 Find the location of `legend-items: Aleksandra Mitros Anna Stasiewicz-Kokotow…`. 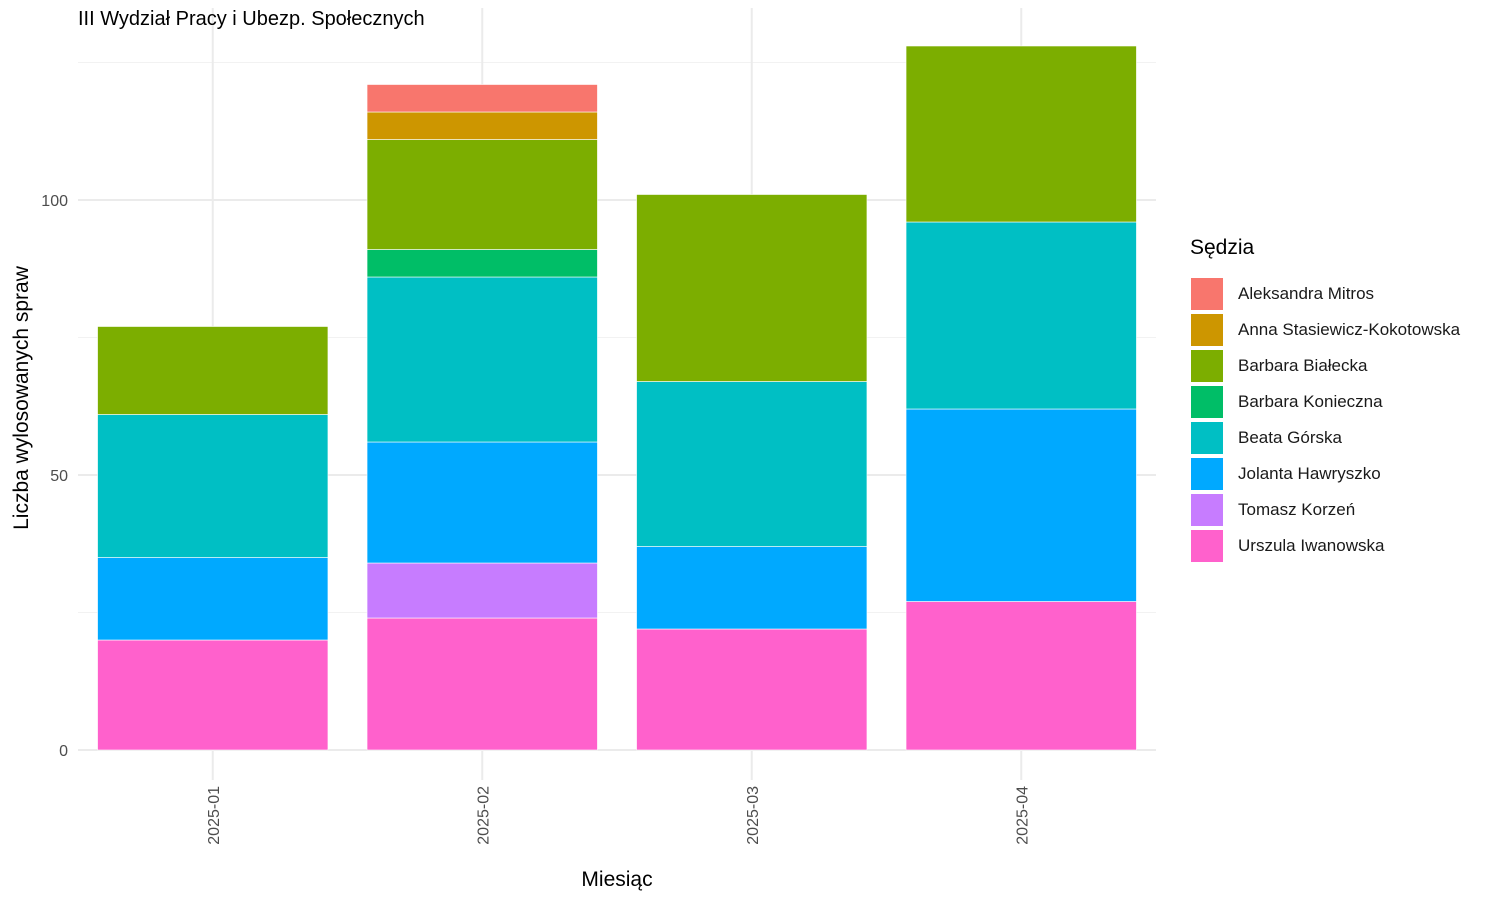

legend-items: Aleksandra Mitros Anna Stasiewicz-Kokotow… is located at coordinates (1325, 420).